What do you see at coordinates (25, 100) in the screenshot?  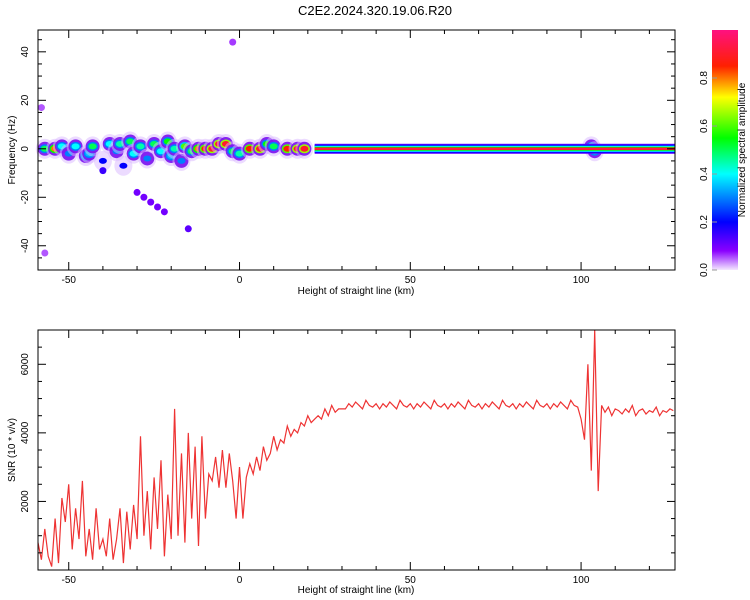 I see `y-tick-label: 20` at bounding box center [25, 100].